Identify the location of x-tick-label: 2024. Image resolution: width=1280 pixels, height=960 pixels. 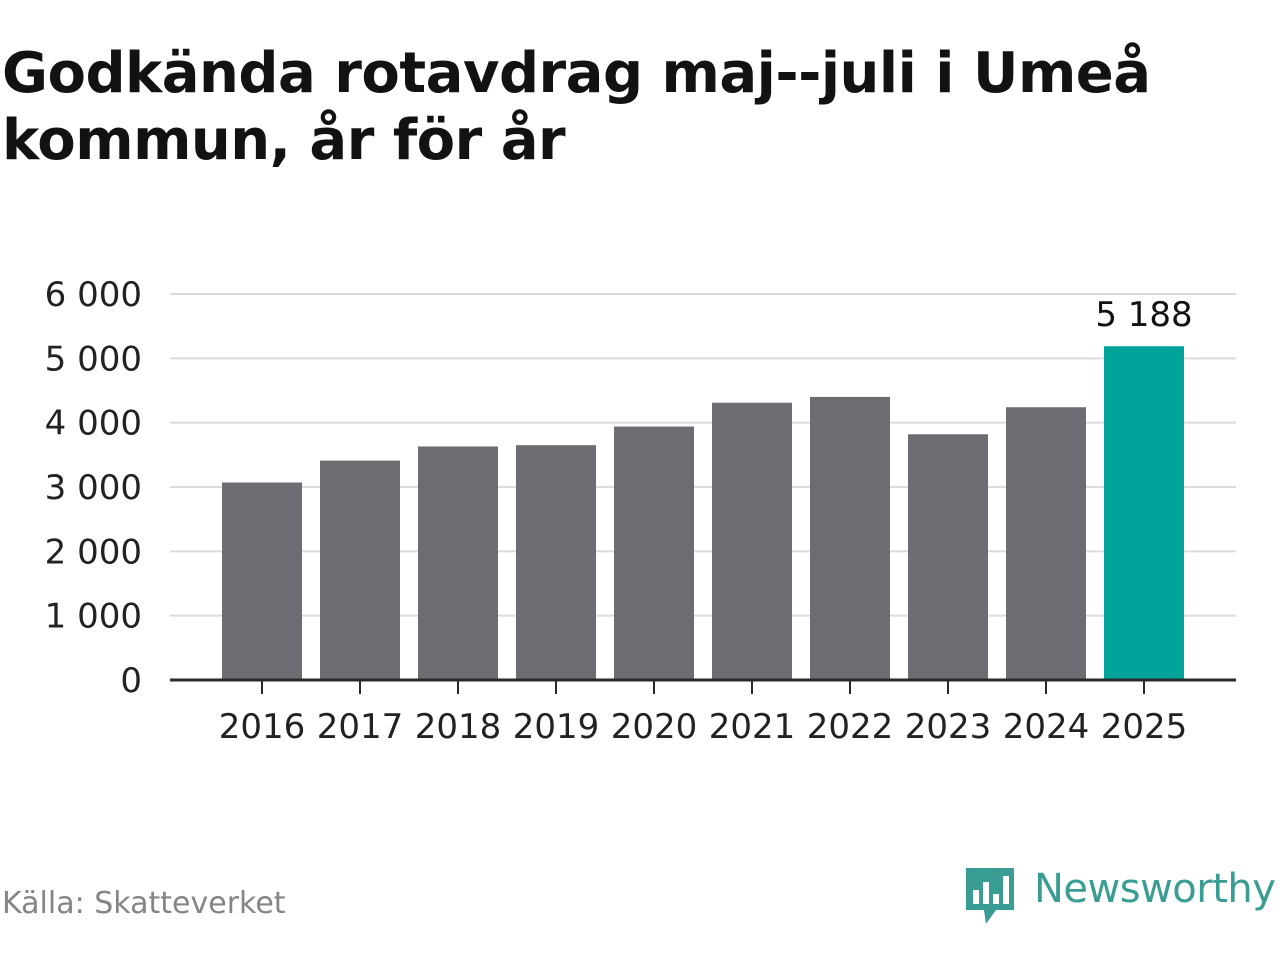
(1046, 727).